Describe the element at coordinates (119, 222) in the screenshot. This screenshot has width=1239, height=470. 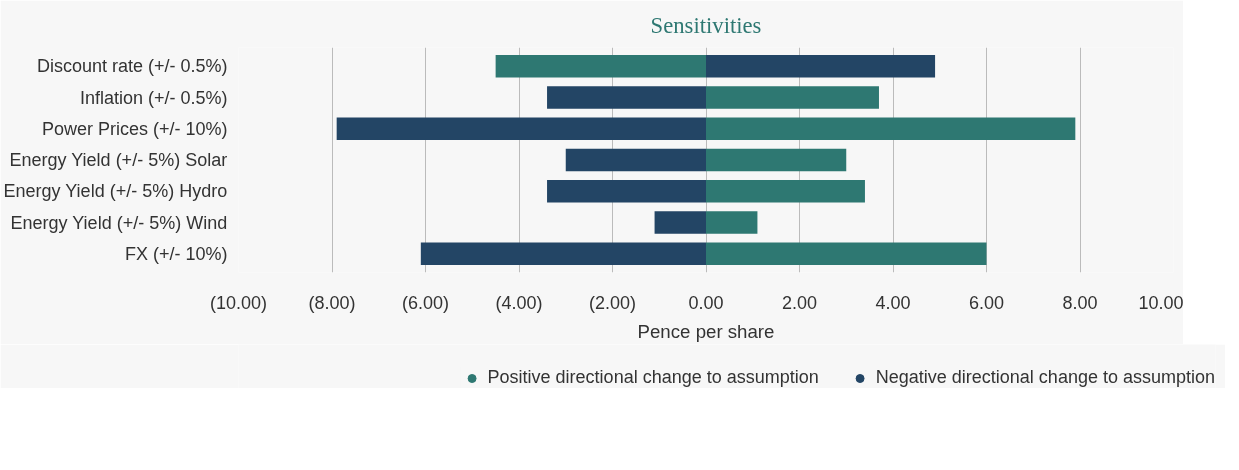
I see `y-tick-label: Energy Yield (+/- 5%) Wind` at that location.